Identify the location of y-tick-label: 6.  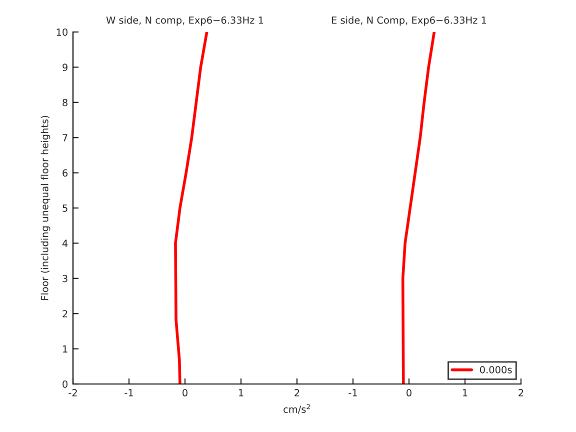
(65, 173).